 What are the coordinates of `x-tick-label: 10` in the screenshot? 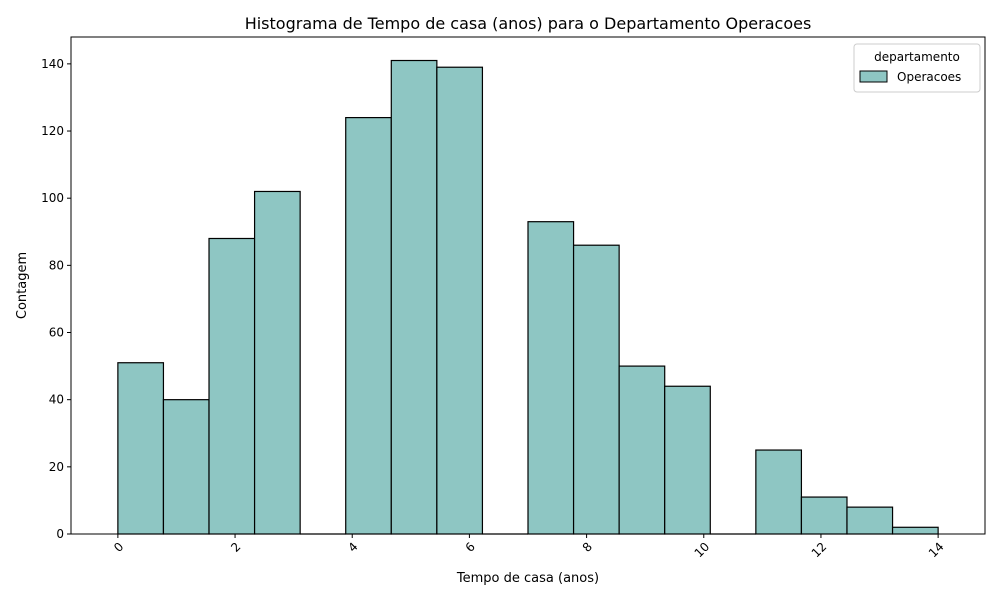 It's located at (702, 550).